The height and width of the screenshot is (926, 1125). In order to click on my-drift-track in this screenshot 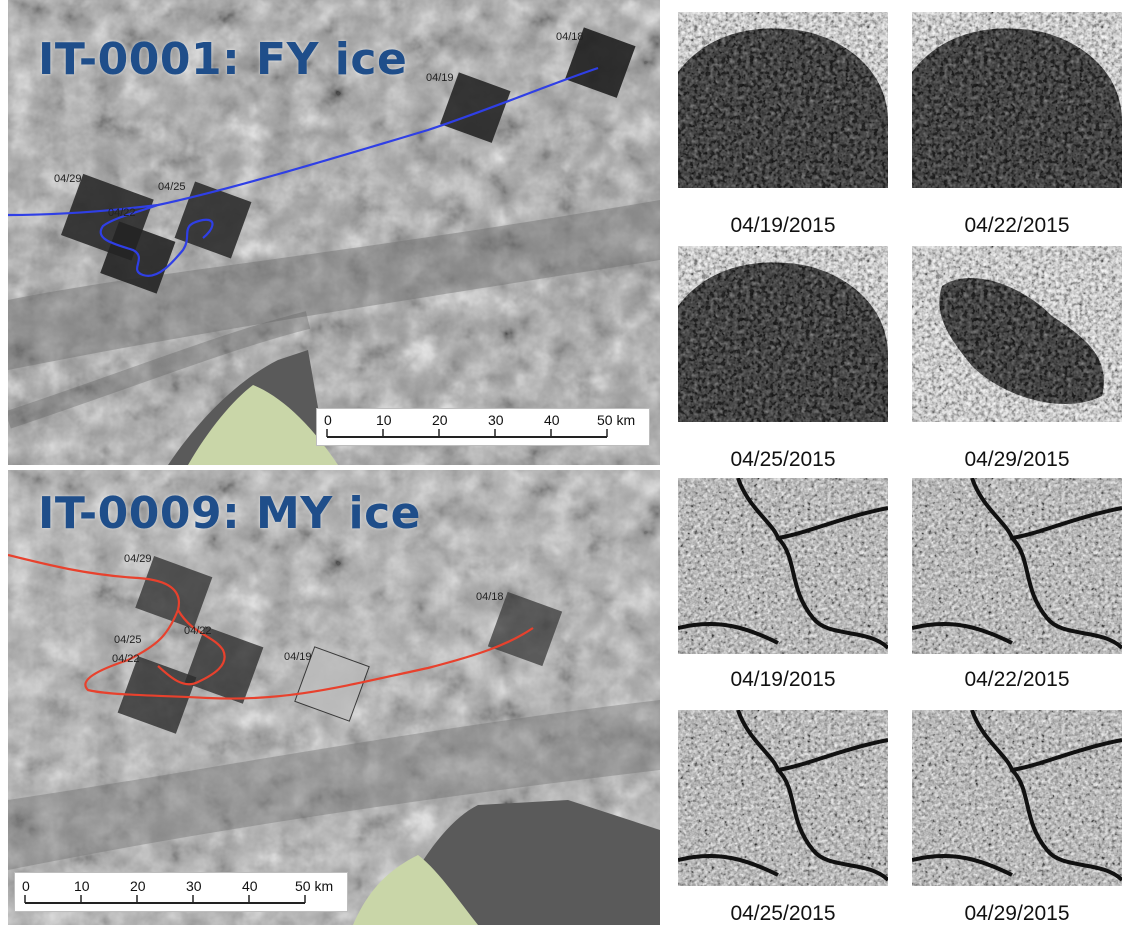, I will do `click(271, 626)`.